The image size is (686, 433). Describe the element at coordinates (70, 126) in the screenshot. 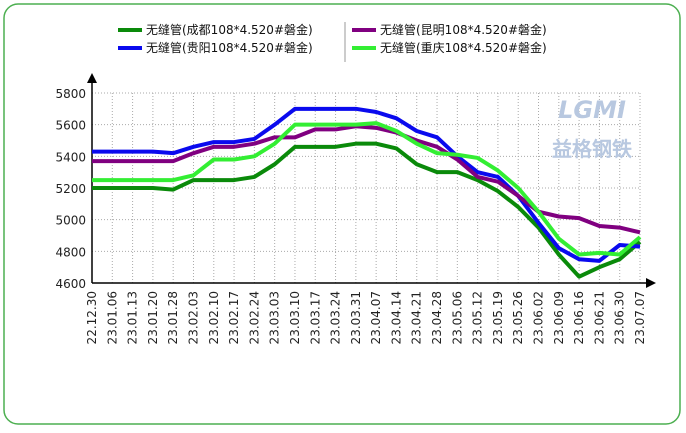

I see `y-tick-label: 5600` at that location.